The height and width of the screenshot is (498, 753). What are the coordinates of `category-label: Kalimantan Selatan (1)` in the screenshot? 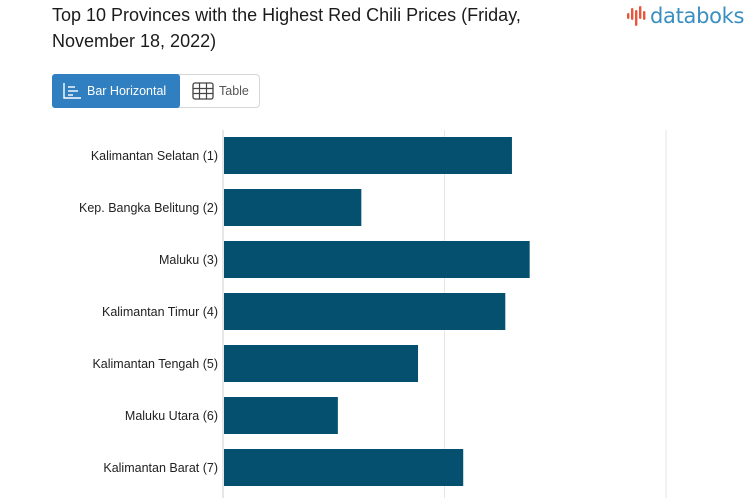 It's located at (154, 156).